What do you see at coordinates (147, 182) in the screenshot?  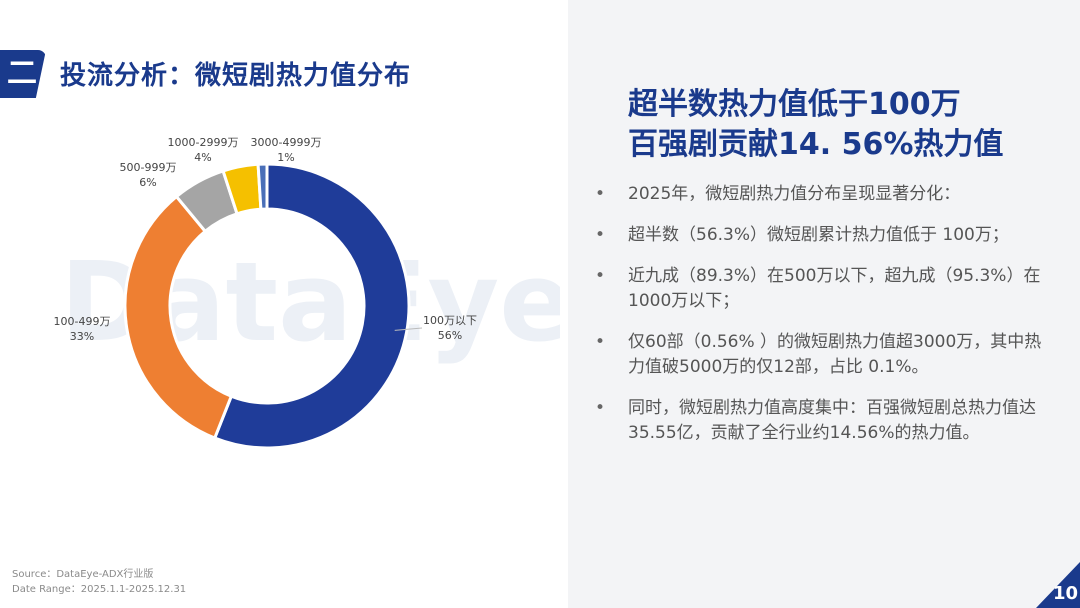 I see `slice-percent-2: 6%` at bounding box center [147, 182].